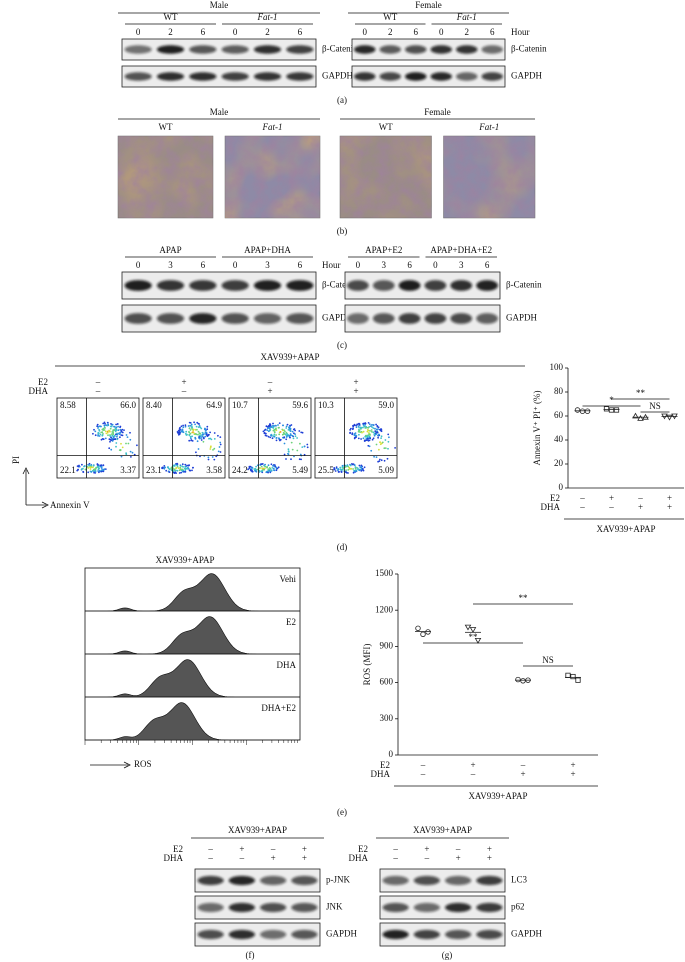 This screenshot has width=685, height=962. What do you see at coordinates (128, 470) in the screenshot?
I see `quadrant-value: 3.37` at bounding box center [128, 470].